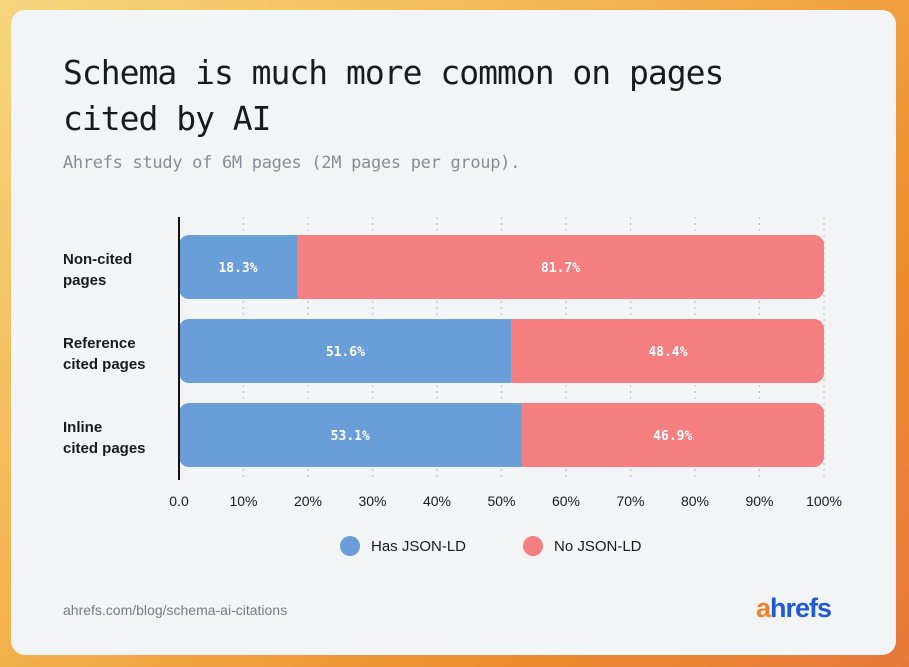 Image resolution: width=909 pixels, height=667 pixels. Describe the element at coordinates (99, 343) in the screenshot. I see `category-label: Reference` at that location.